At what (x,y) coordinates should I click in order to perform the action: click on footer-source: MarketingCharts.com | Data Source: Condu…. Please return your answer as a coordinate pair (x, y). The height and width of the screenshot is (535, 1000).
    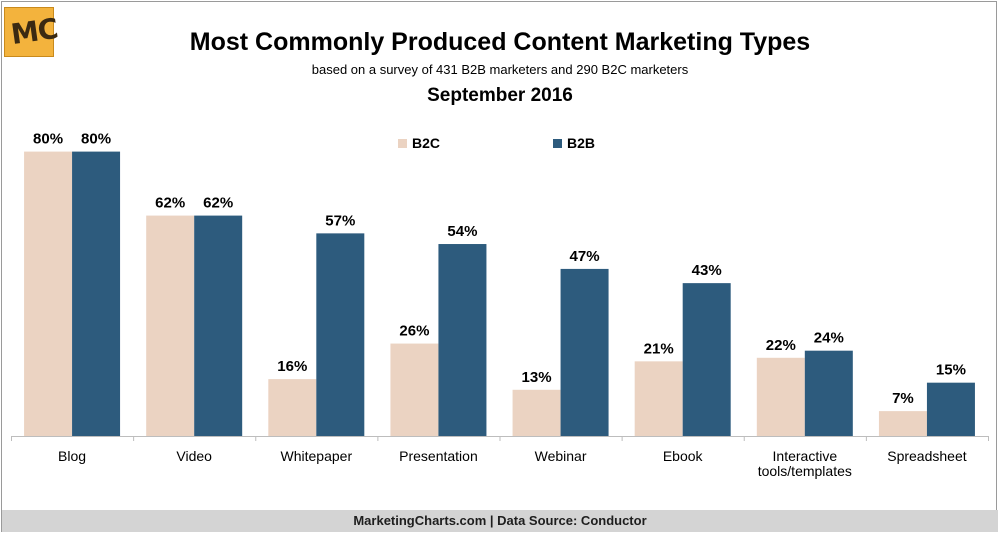
    Looking at the image, I should click on (500, 521).